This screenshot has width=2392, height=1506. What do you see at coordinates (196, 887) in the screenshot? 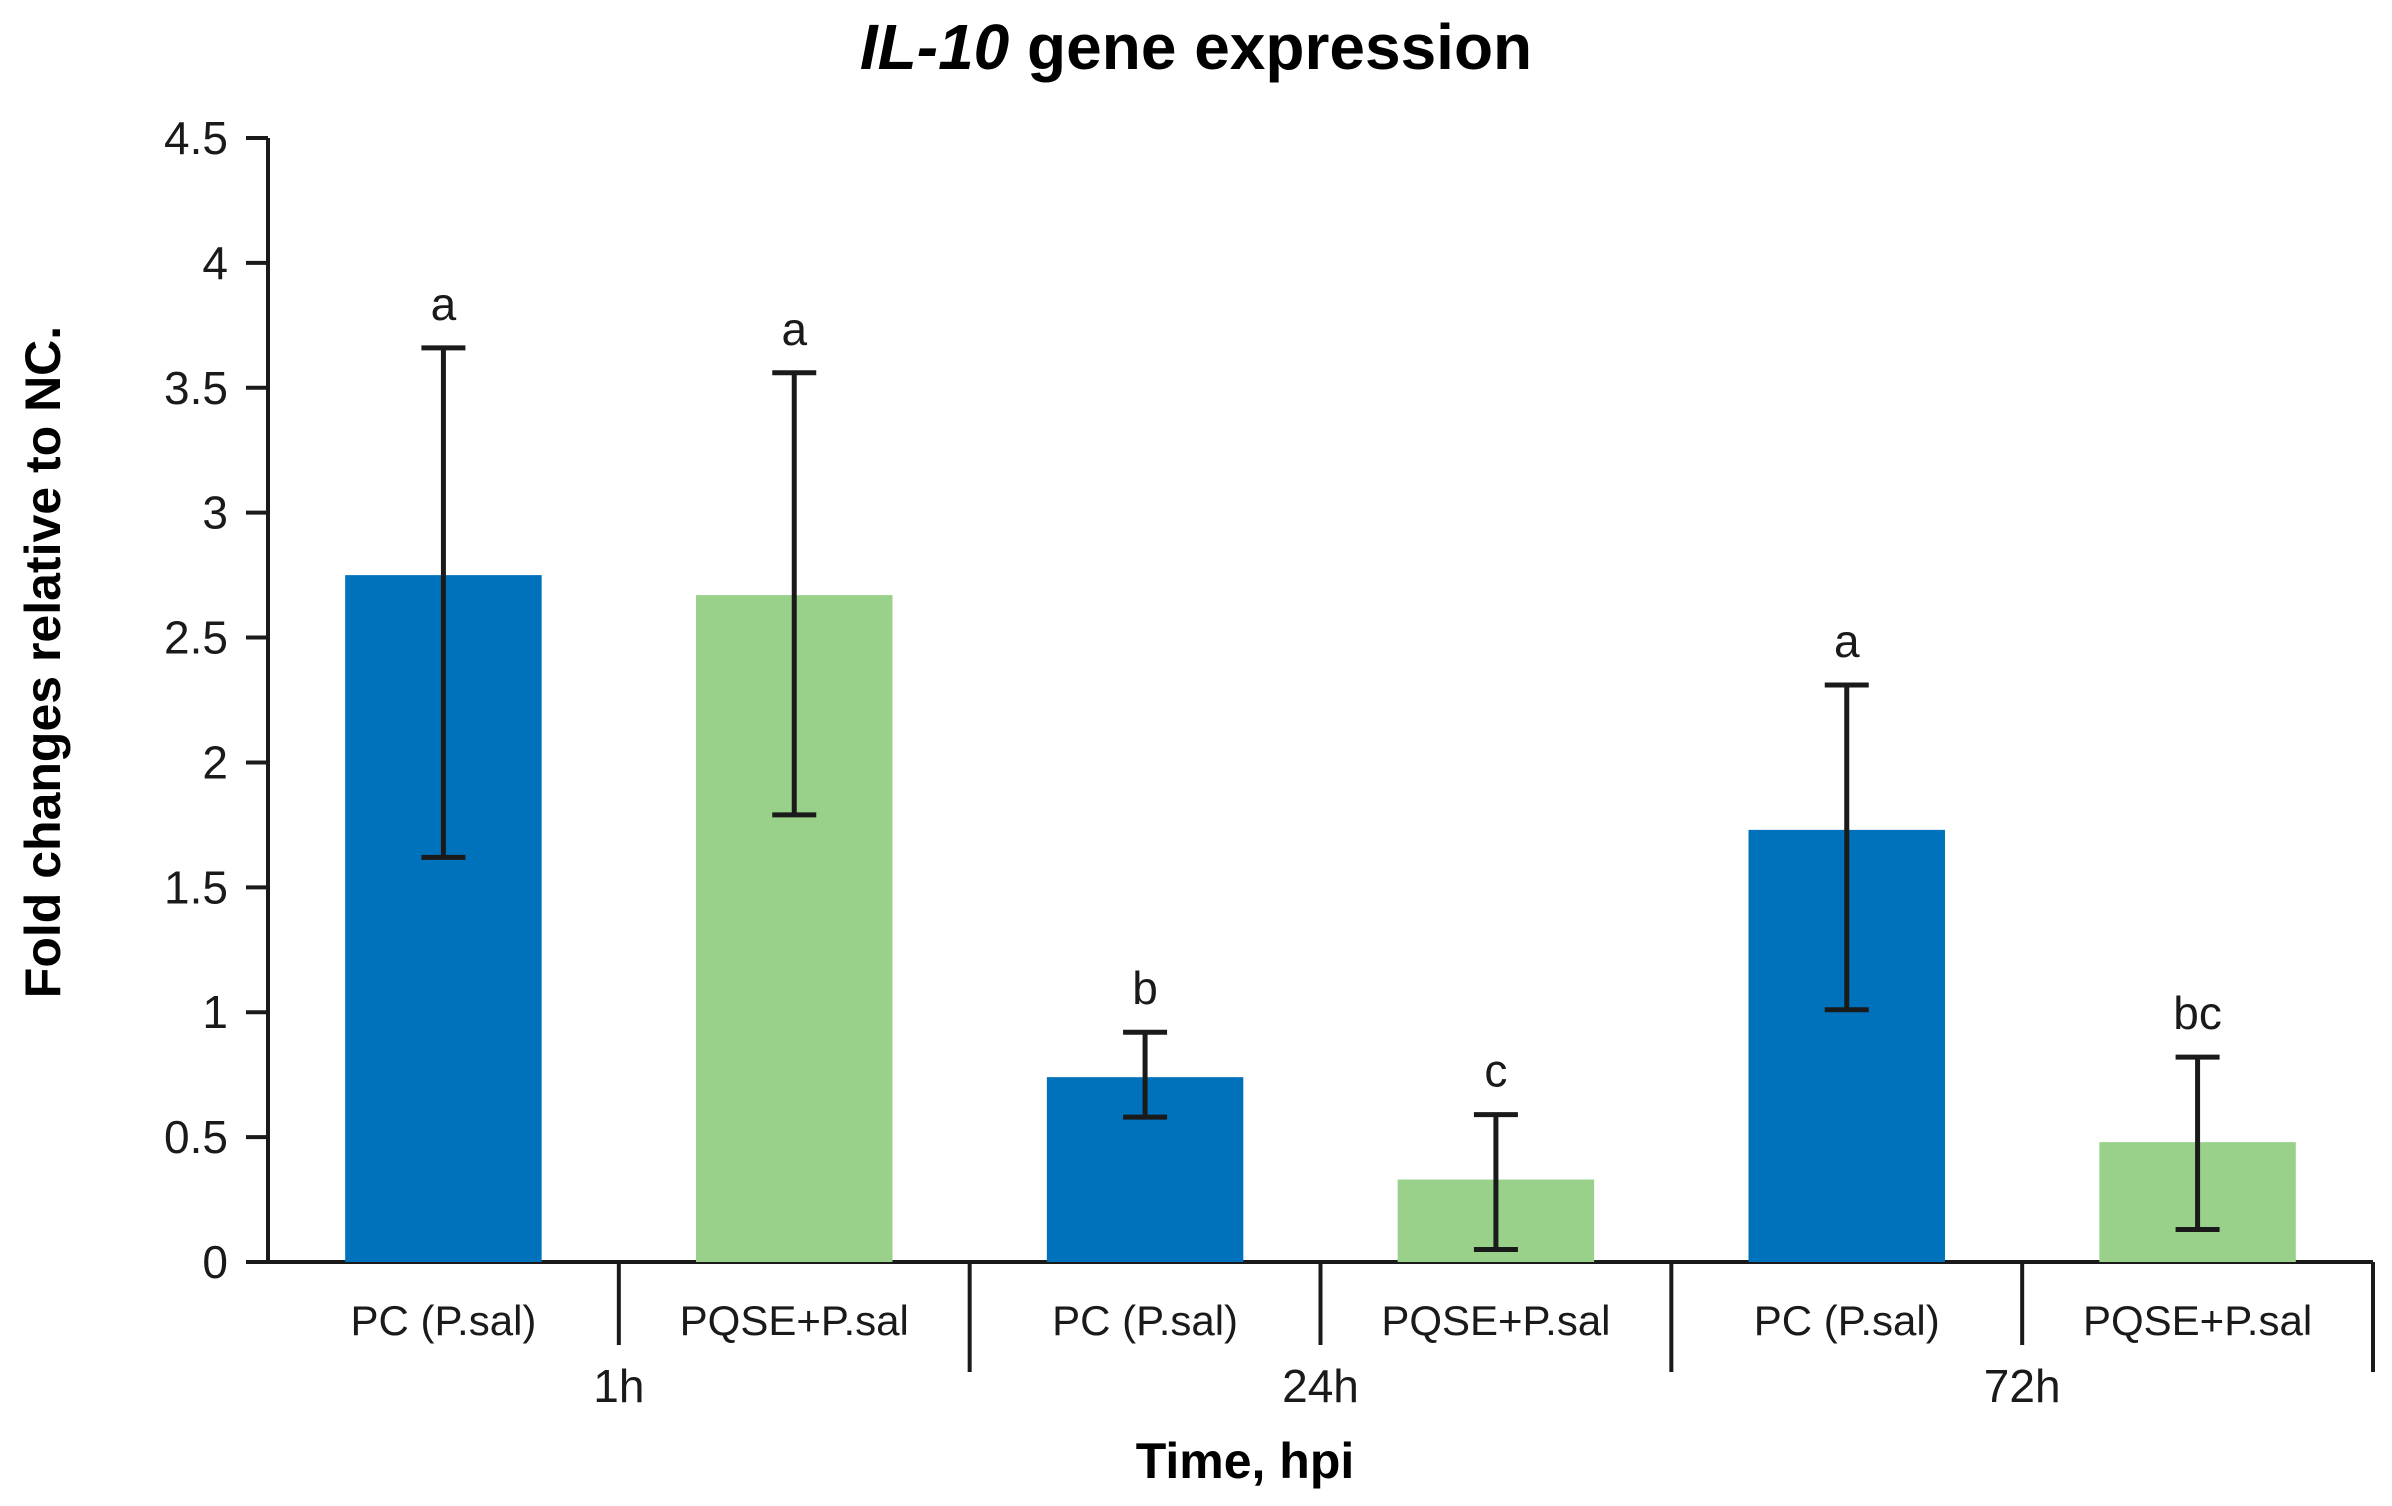
I see `y-tick-label-3: 1.5` at bounding box center [196, 887].